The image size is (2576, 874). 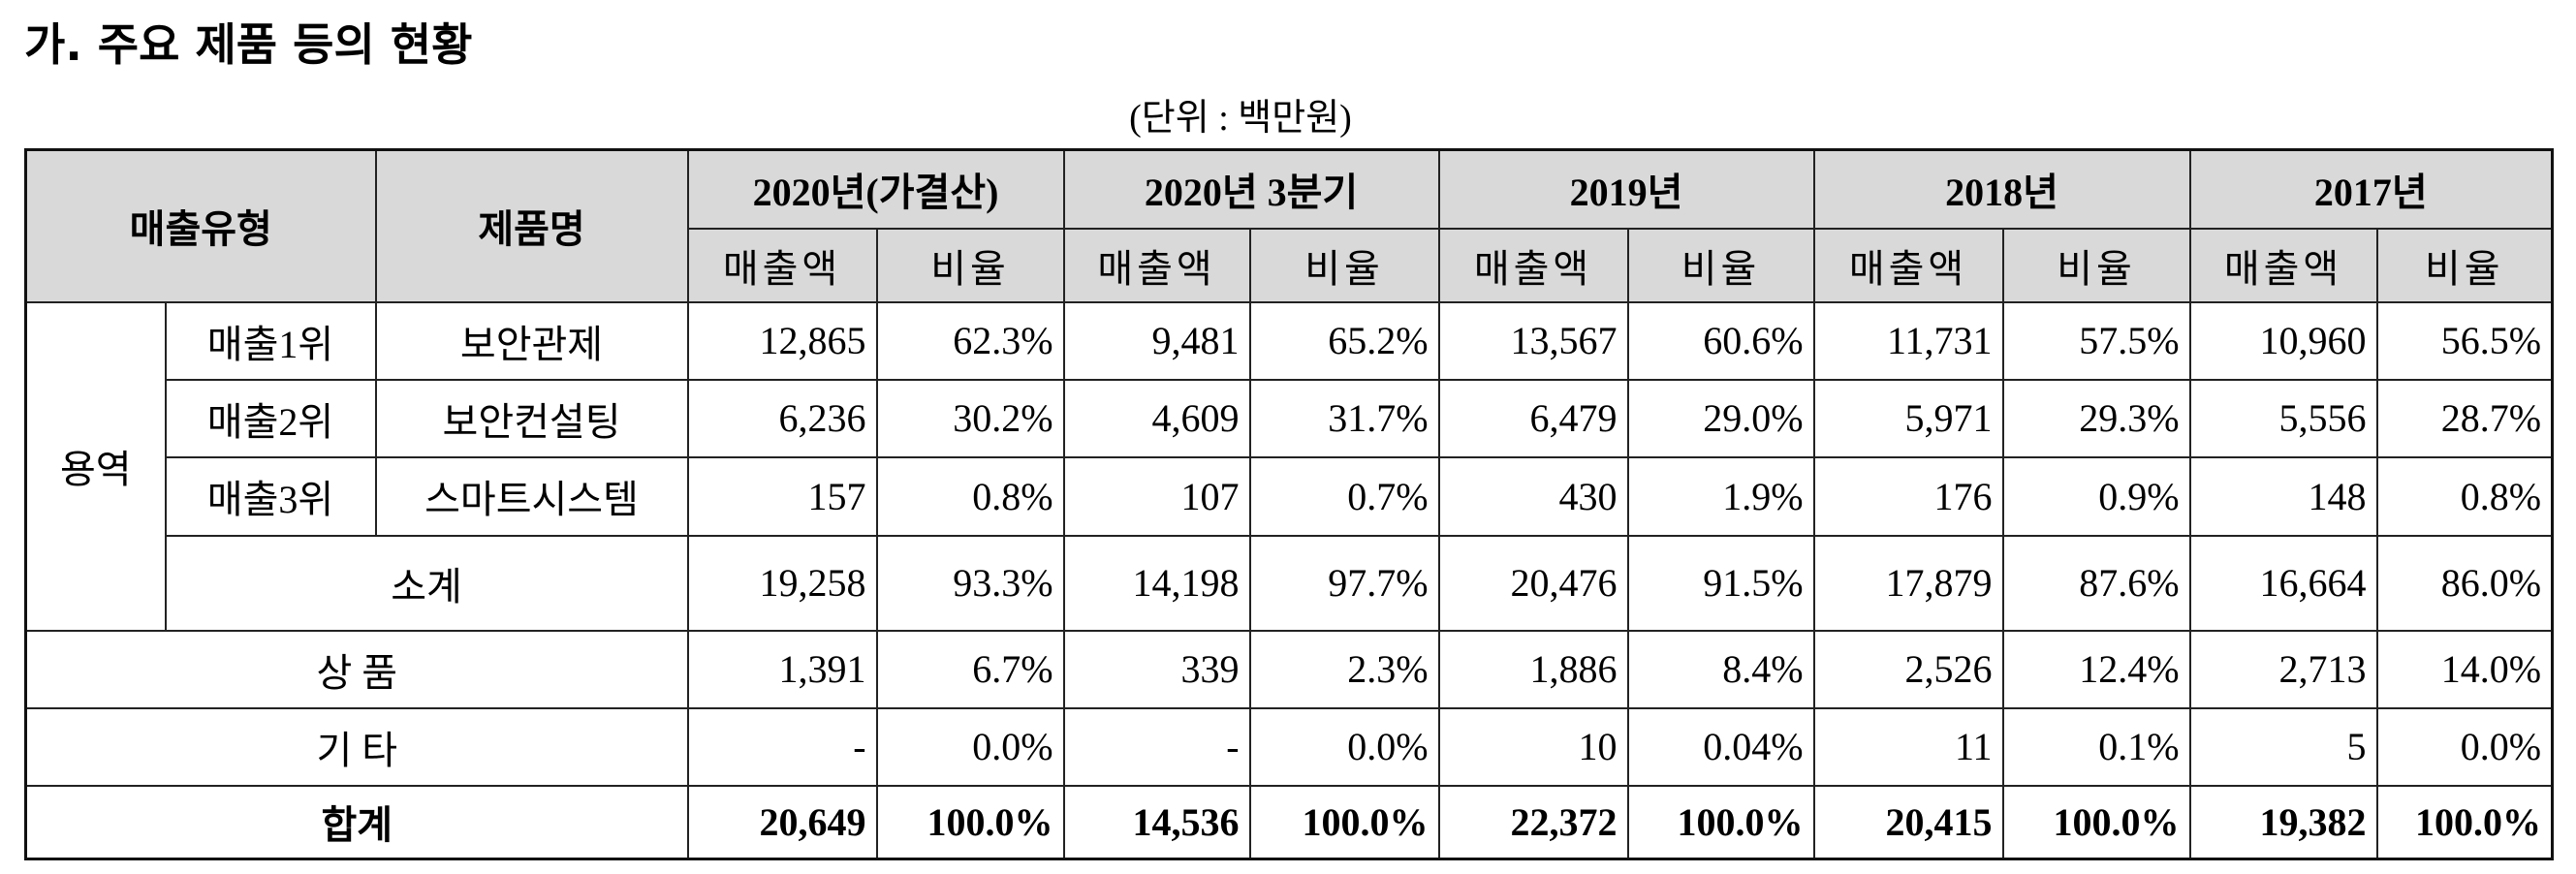 I want to click on value-cell: 87.6%, so click(x=2096, y=583).